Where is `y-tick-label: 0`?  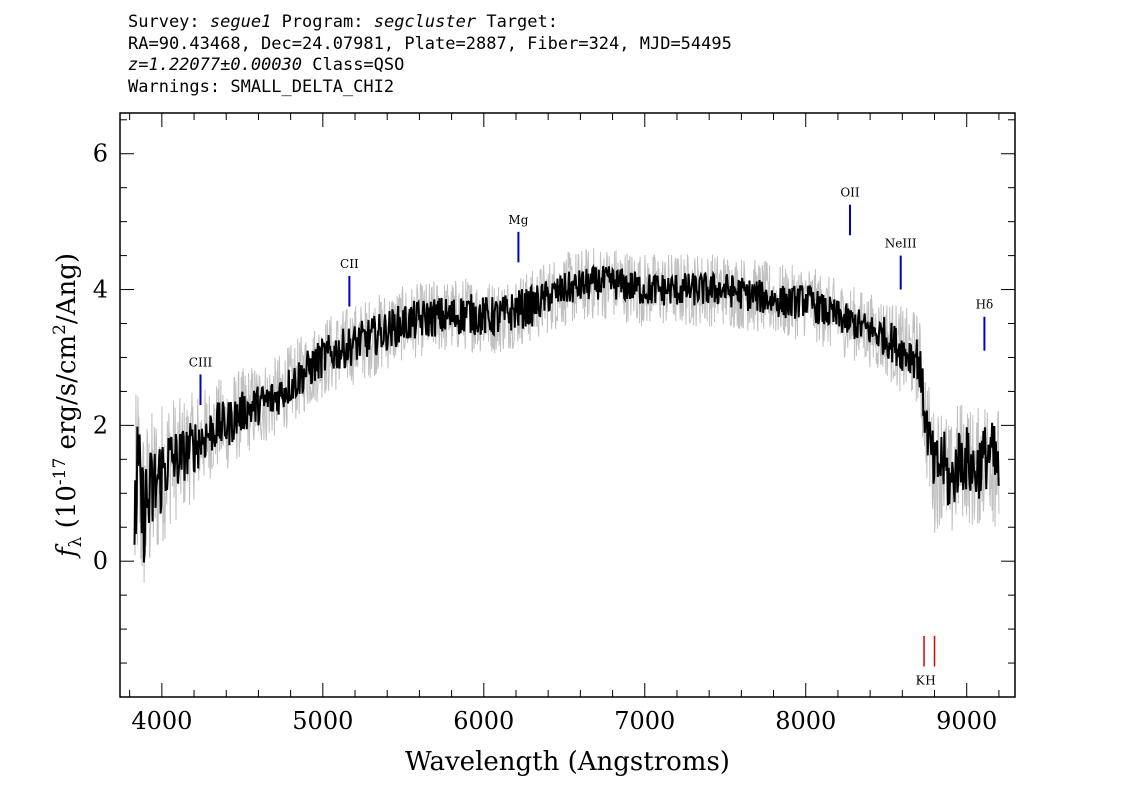
y-tick-label: 0 is located at coordinates (100, 561).